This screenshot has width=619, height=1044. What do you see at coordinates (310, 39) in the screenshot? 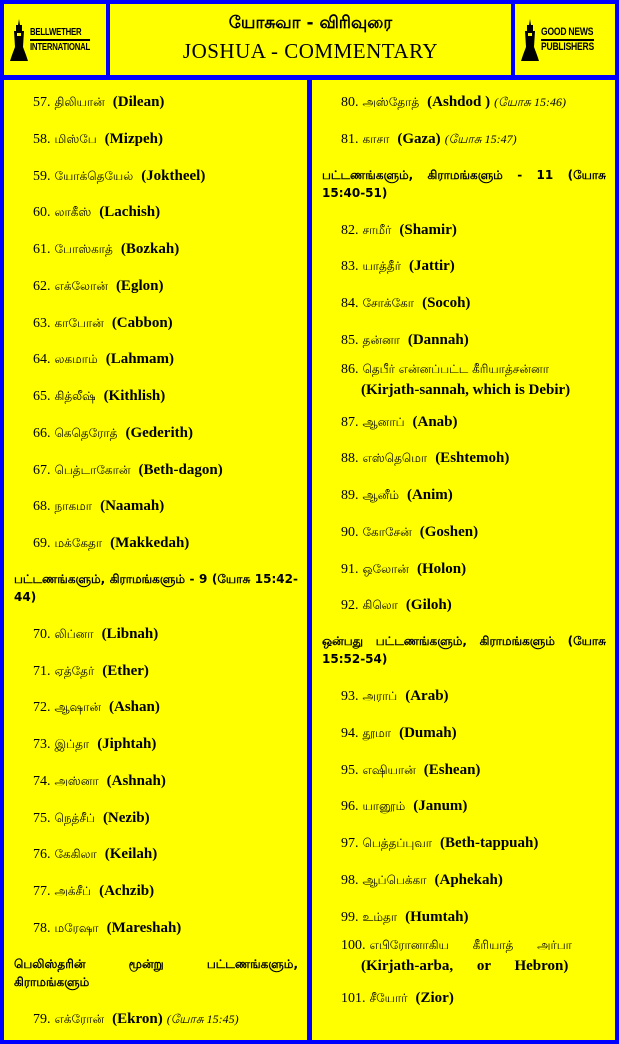
I see `page-header: யோசுவா - விரிவுரை JOSHUA - COMMENTARY` at bounding box center [310, 39].